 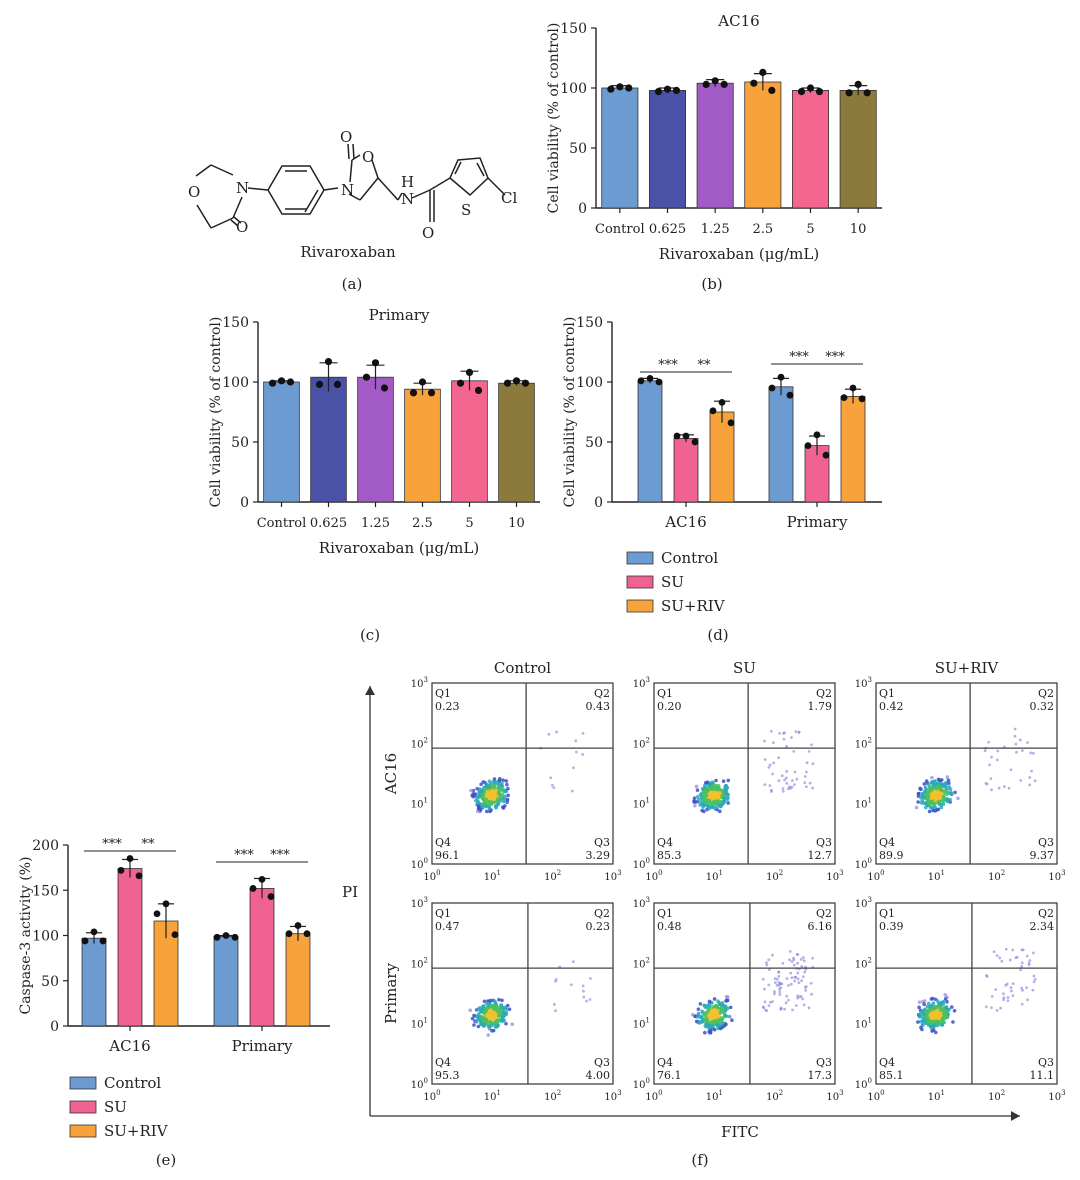 I want to click on quadrant-label: Q3, so click(x=824, y=1062).